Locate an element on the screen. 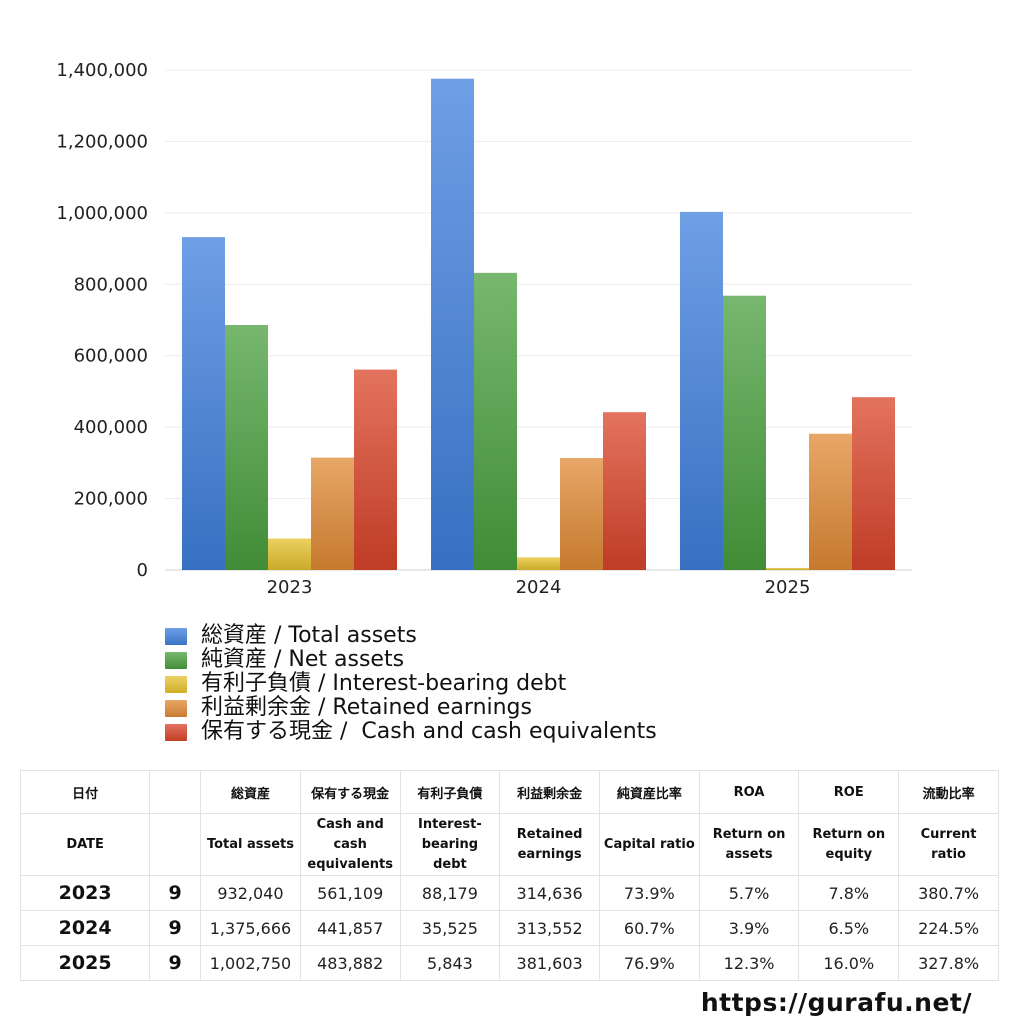 This screenshot has width=1024, height=1024. x-axis-tick-labels: 2023 2024 2025 is located at coordinates (539, 587).